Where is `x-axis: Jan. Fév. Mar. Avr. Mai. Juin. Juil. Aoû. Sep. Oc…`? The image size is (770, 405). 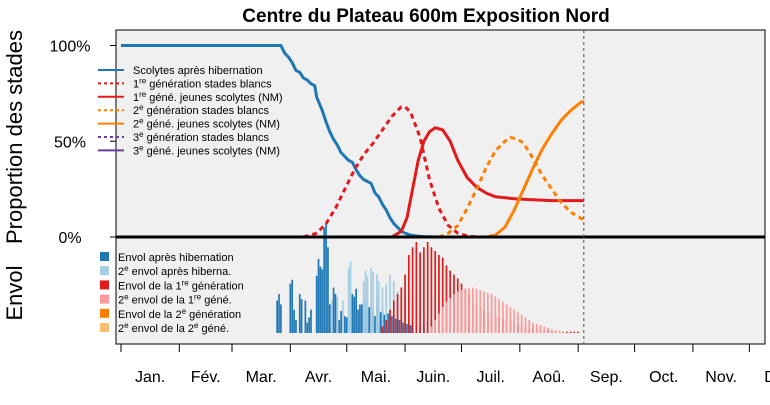
x-axis: Jan. Fév. Mar. Avr. Mai. Juin. Juil. Aoû. Sep. Oc… is located at coordinates (445, 365).